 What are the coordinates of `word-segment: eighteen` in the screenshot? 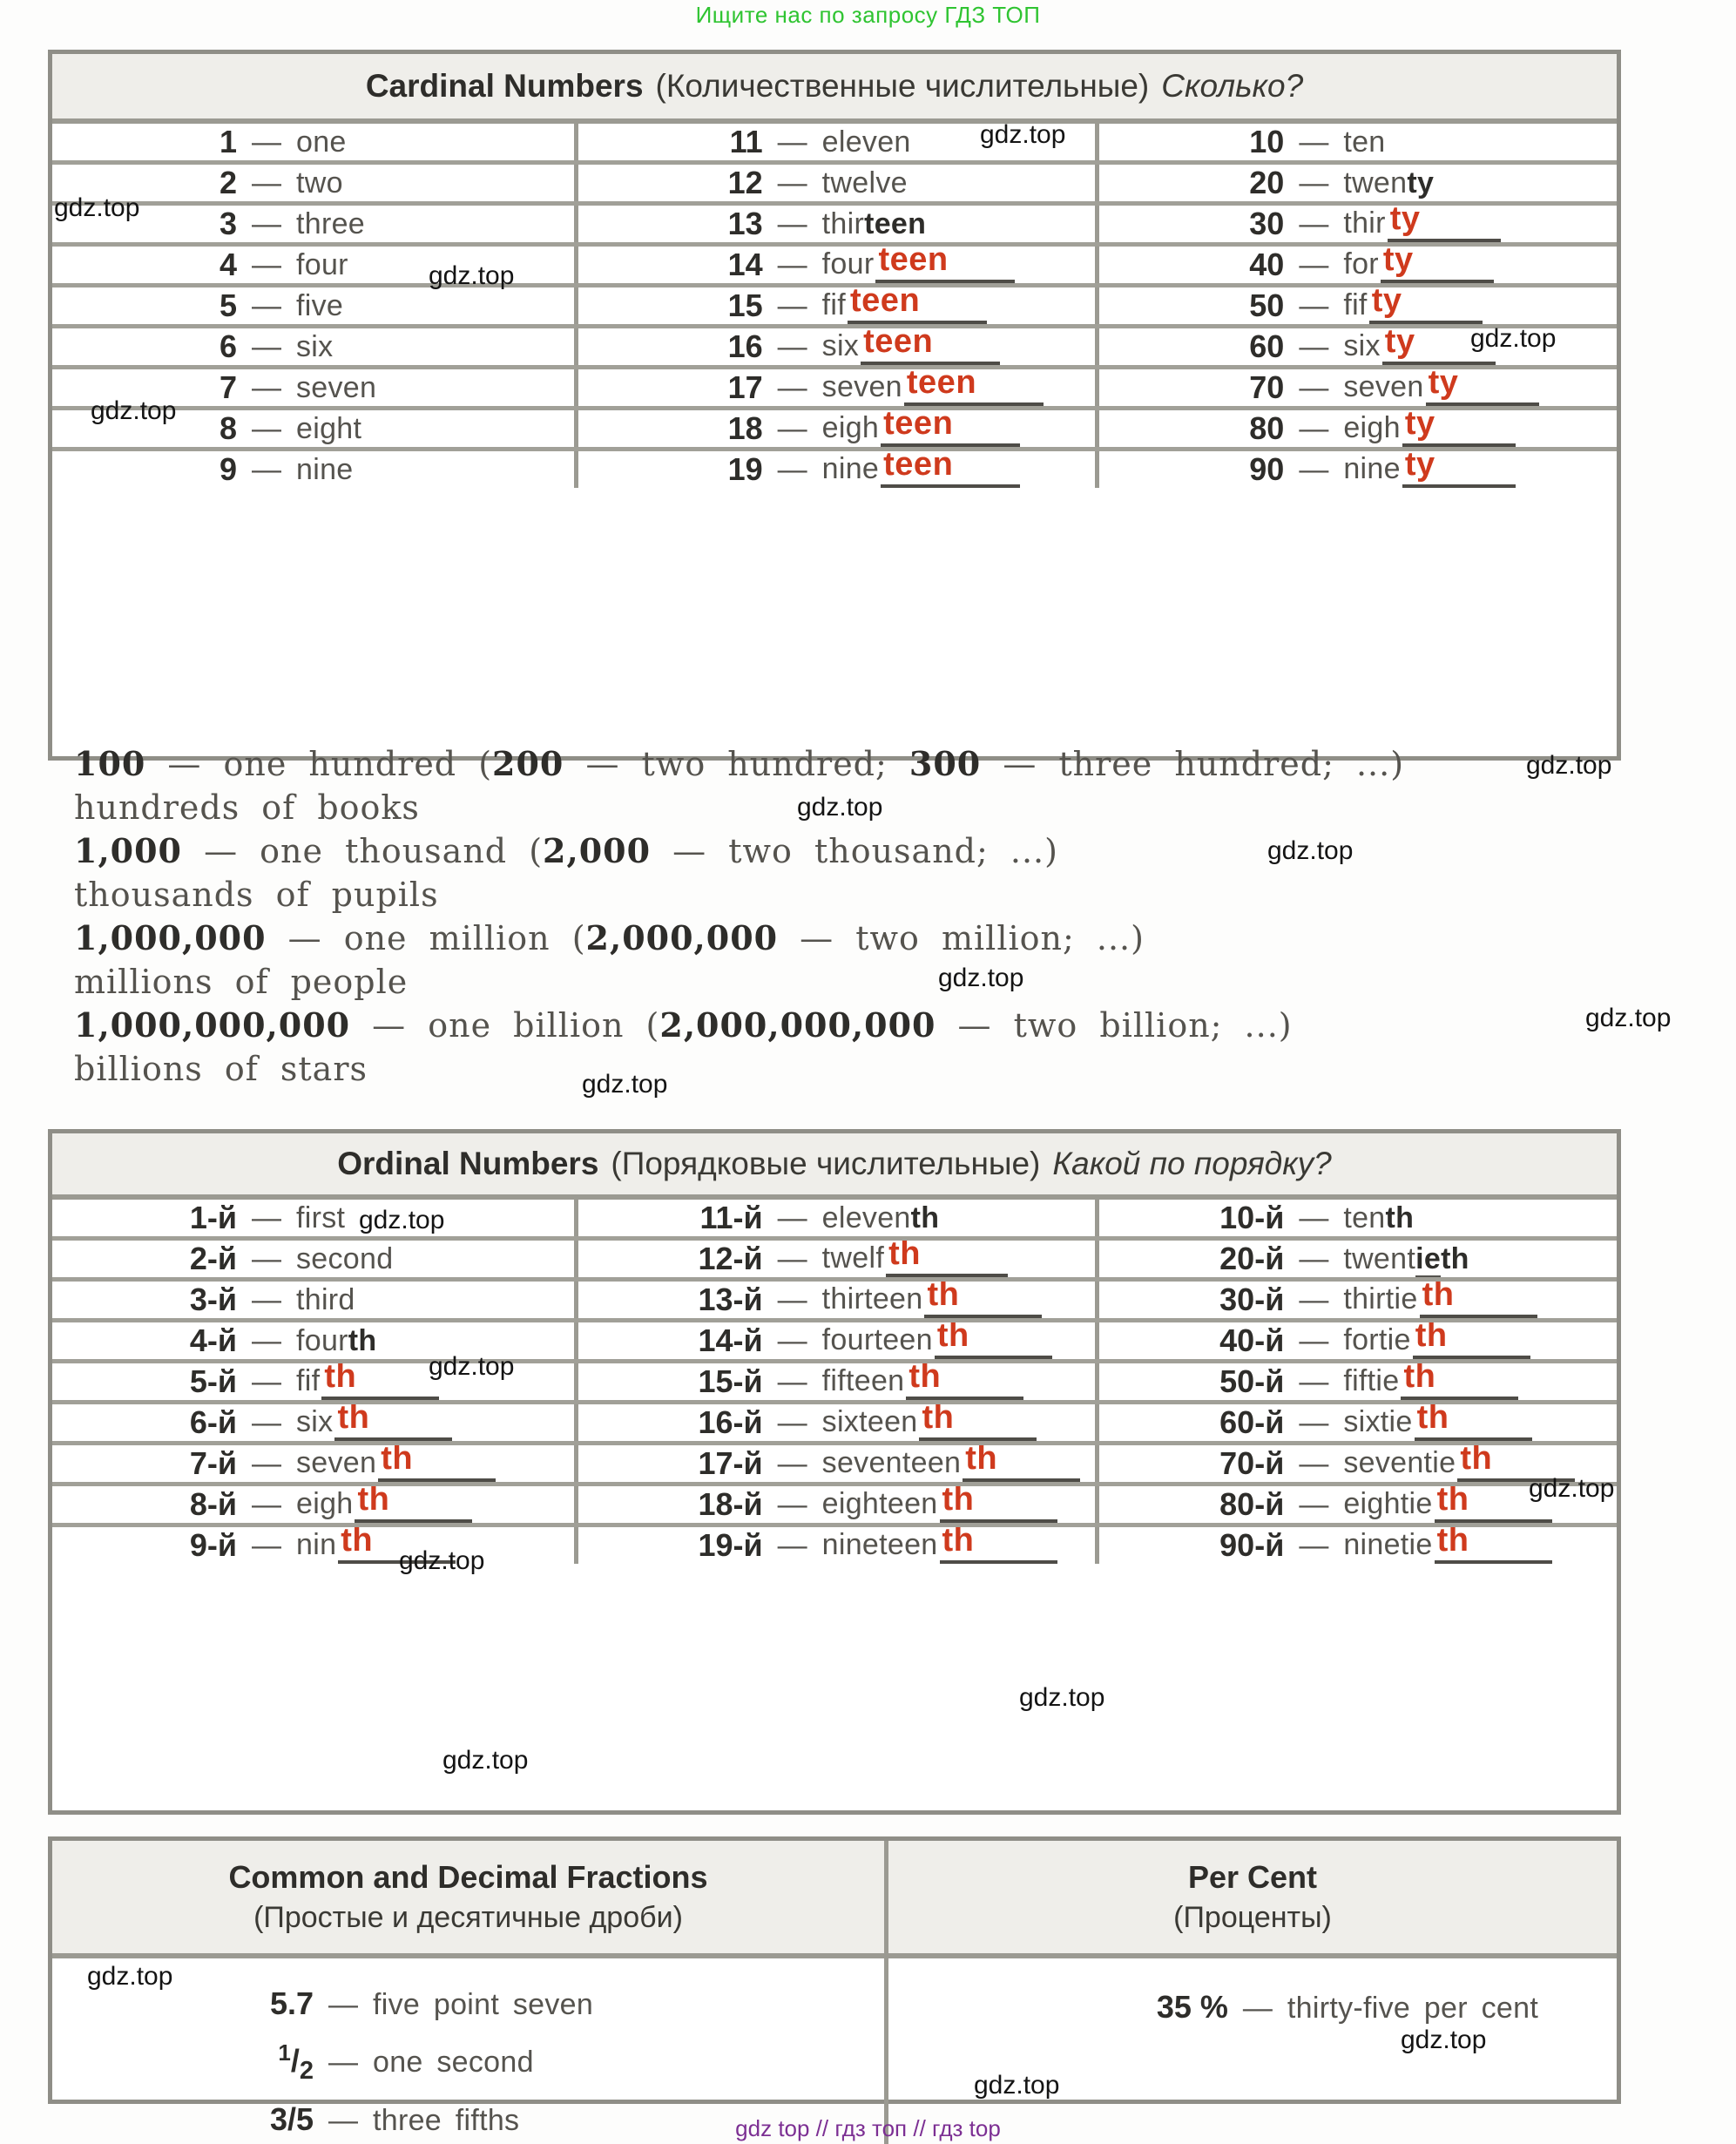 It's located at (879, 1504).